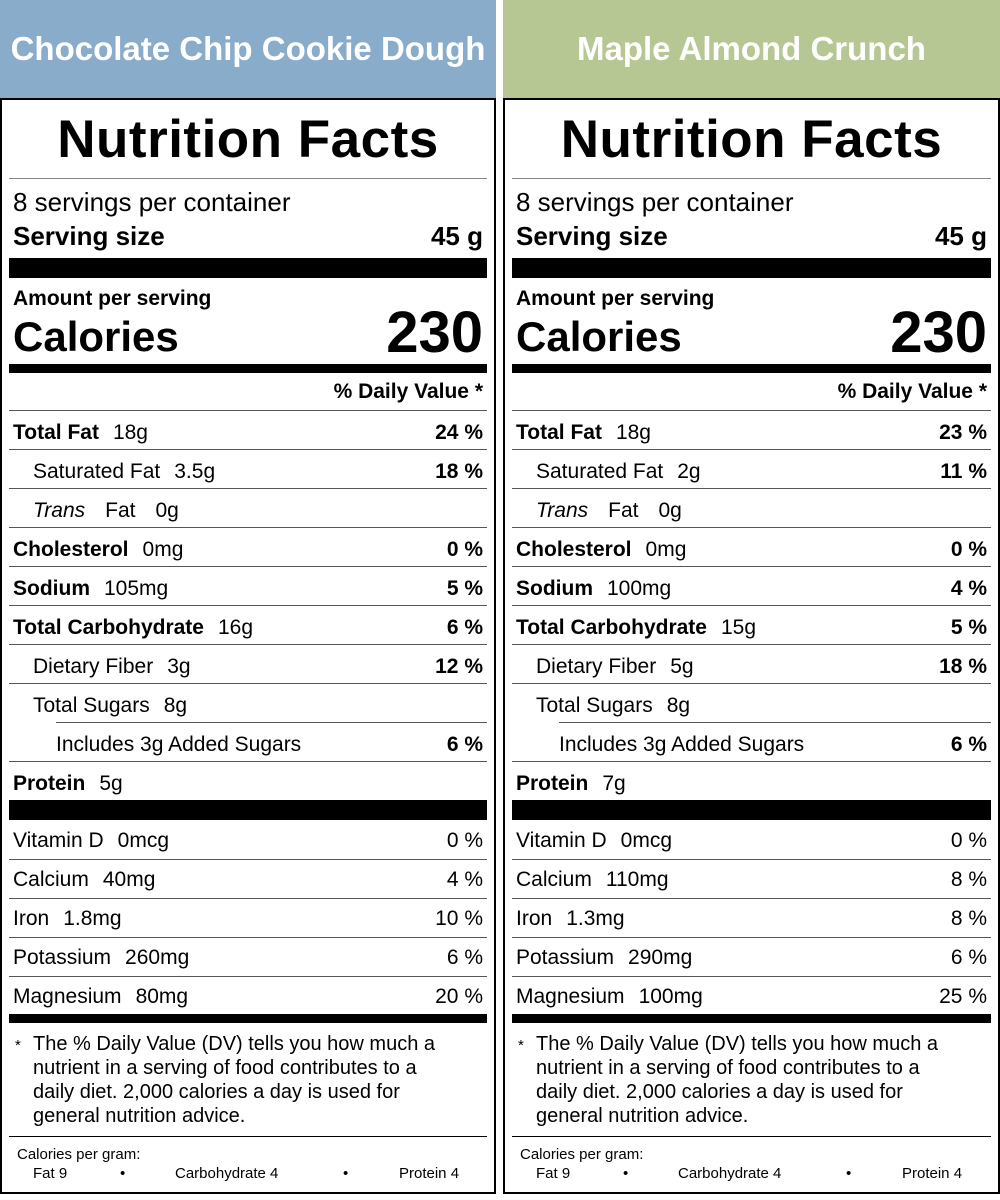 The width and height of the screenshot is (1000, 1200). What do you see at coordinates (615, 666) in the screenshot?
I see `nutrient-row: Dietary Fiber 5g` at bounding box center [615, 666].